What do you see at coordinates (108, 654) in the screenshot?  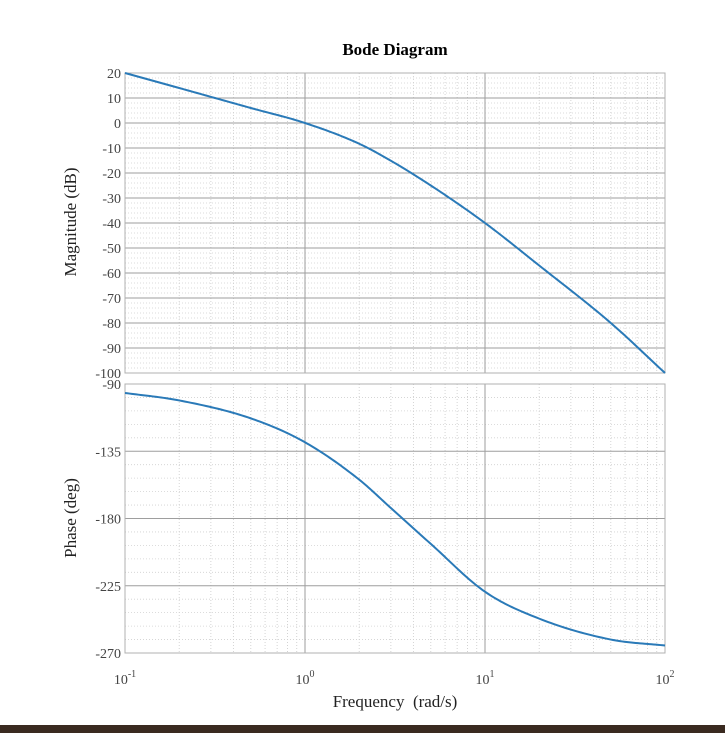 I see `phase-y-tick-label: -270` at bounding box center [108, 654].